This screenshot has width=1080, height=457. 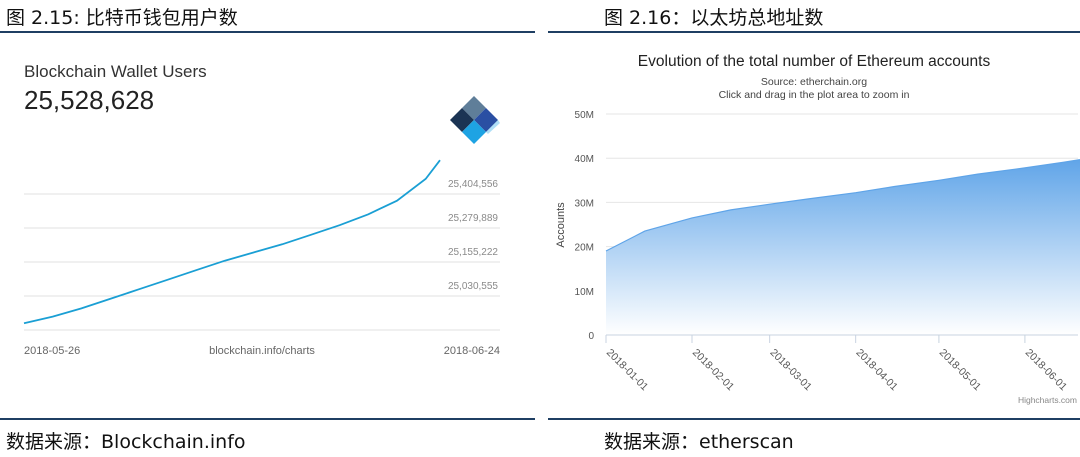 I want to click on wallet-users-value: 25,528,628, so click(x=89, y=100).